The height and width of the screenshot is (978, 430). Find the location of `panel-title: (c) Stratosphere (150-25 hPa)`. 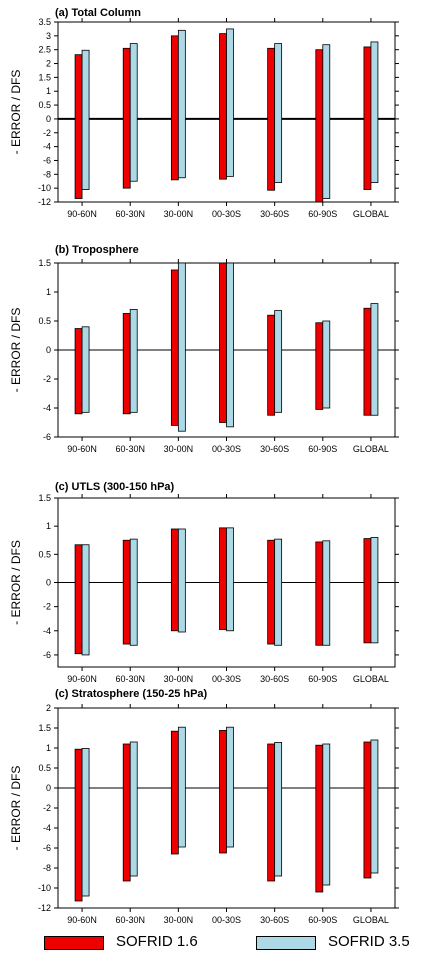

panel-title: (c) Stratosphere (150-25 hPa) is located at coordinates (131, 694).